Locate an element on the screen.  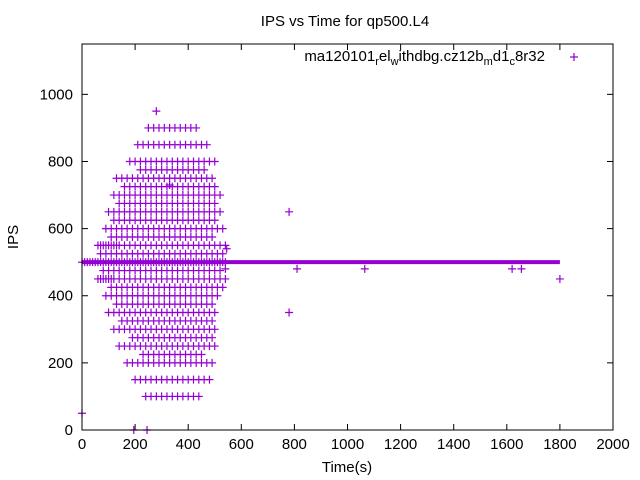
legend-label: ma120101relwithdbg.cz12bmd1c8r32 is located at coordinates (424, 58).